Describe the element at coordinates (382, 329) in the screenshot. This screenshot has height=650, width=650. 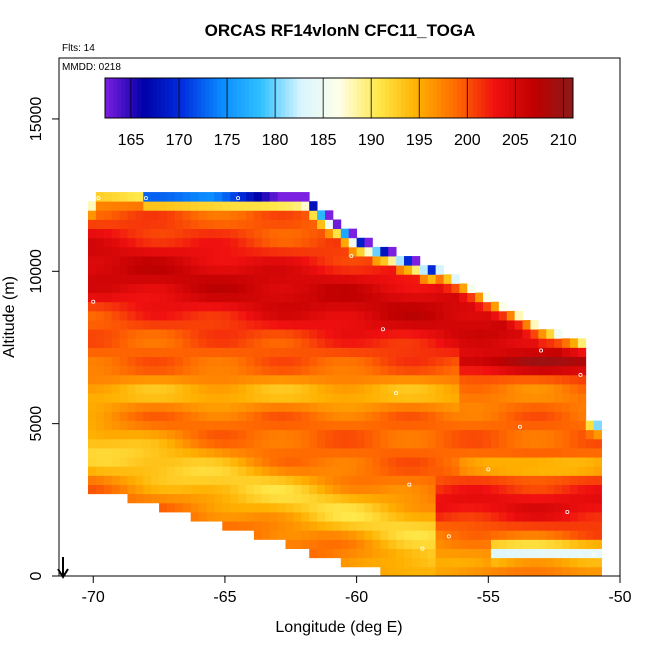
I see `track-point` at that location.